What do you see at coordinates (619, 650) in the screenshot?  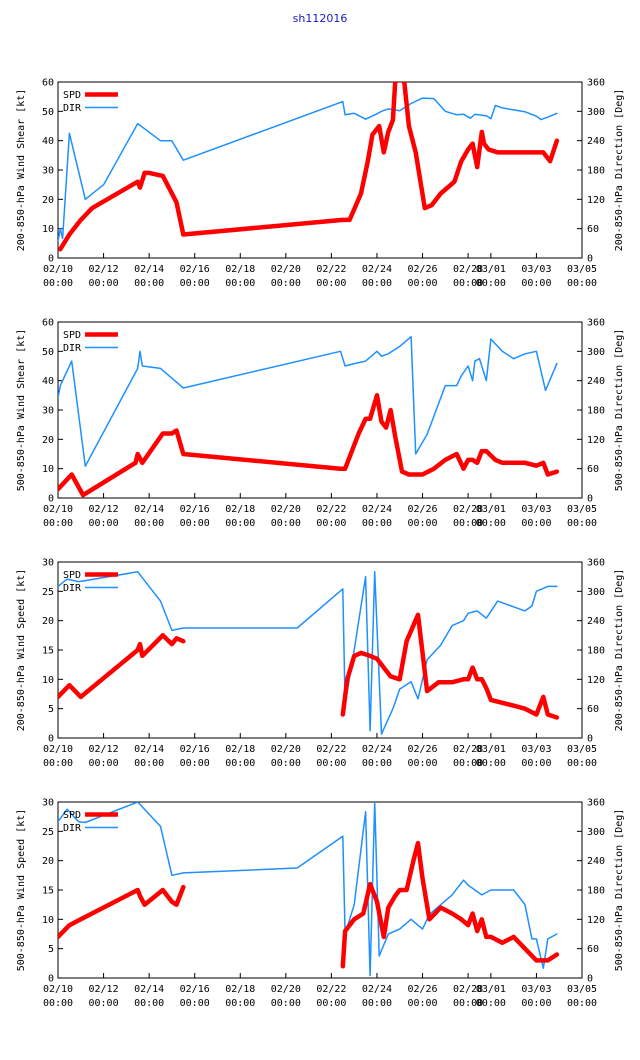 I see `y2-axis-label: 200-850-hPa Direction [Deg]` at bounding box center [619, 650].